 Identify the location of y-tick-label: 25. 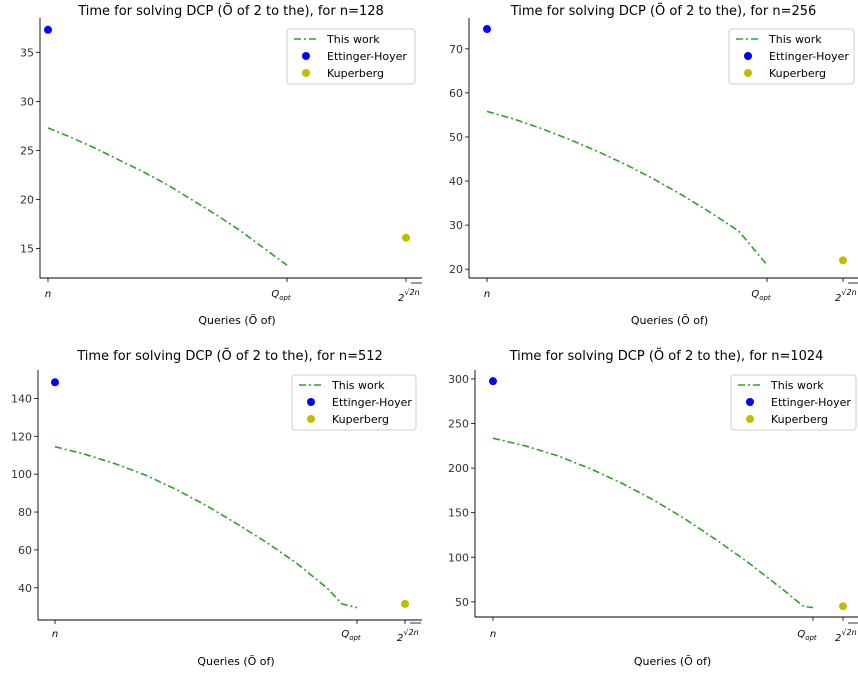
(27, 150).